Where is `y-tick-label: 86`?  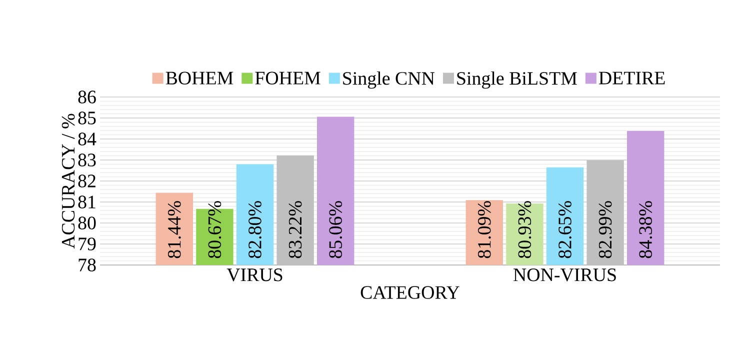 y-tick-label: 86 is located at coordinates (87, 97).